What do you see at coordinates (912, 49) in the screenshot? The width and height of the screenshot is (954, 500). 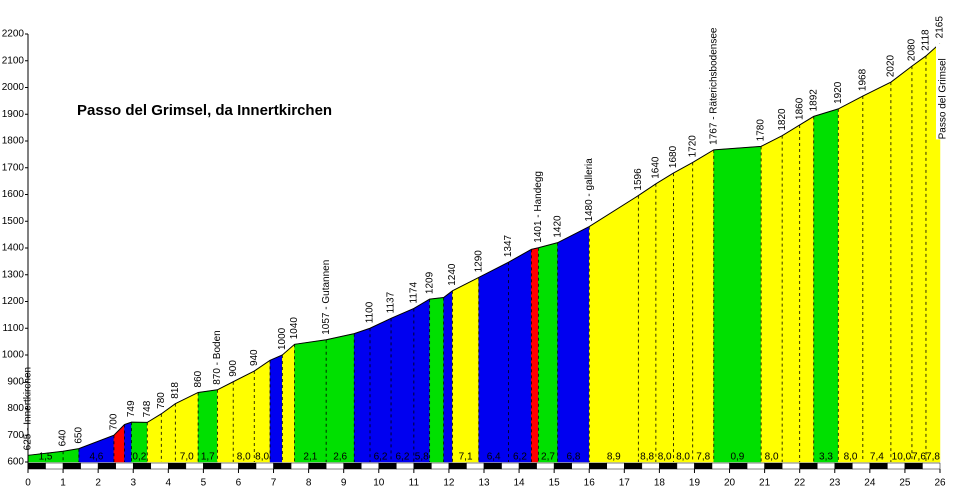 I see `elevation-label: 2080` at bounding box center [912, 49].